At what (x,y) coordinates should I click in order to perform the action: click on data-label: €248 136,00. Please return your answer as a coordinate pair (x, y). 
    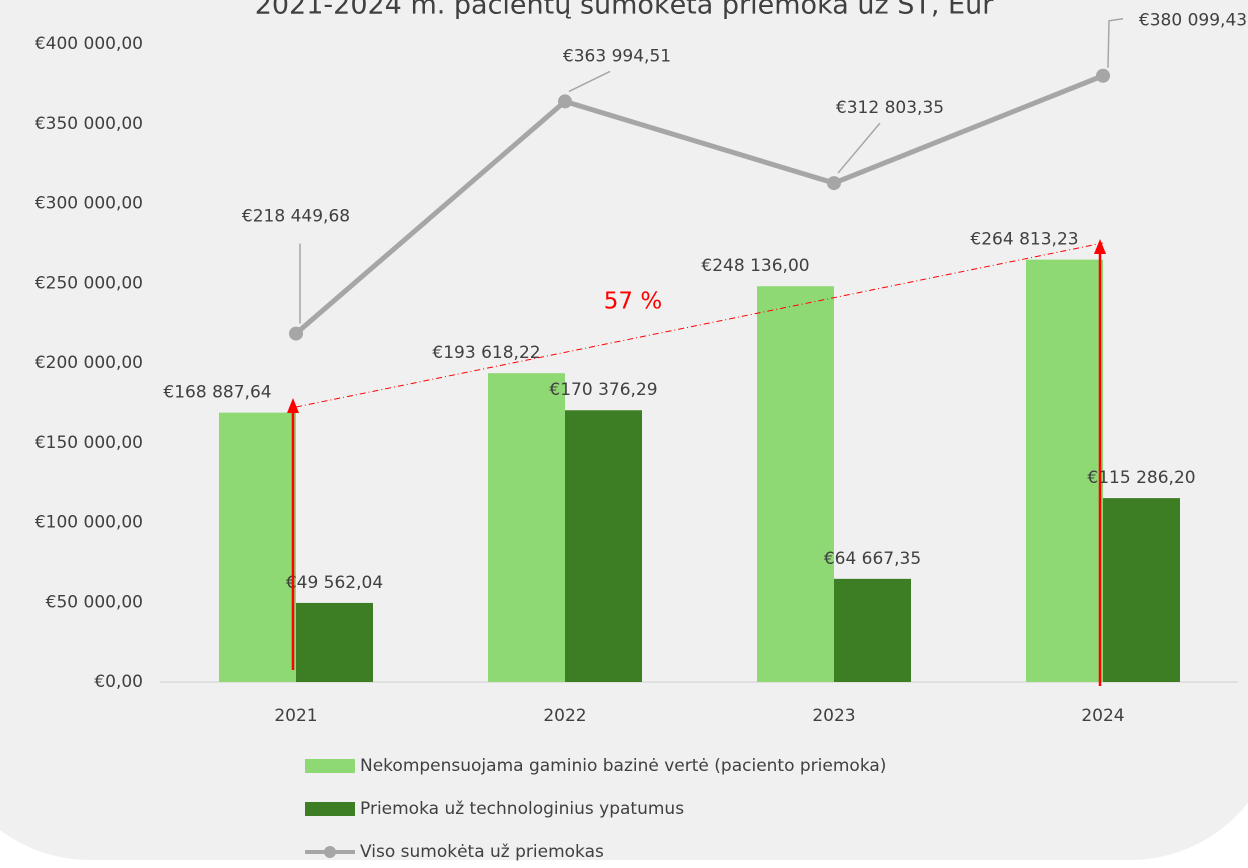
    Looking at the image, I should click on (755, 266).